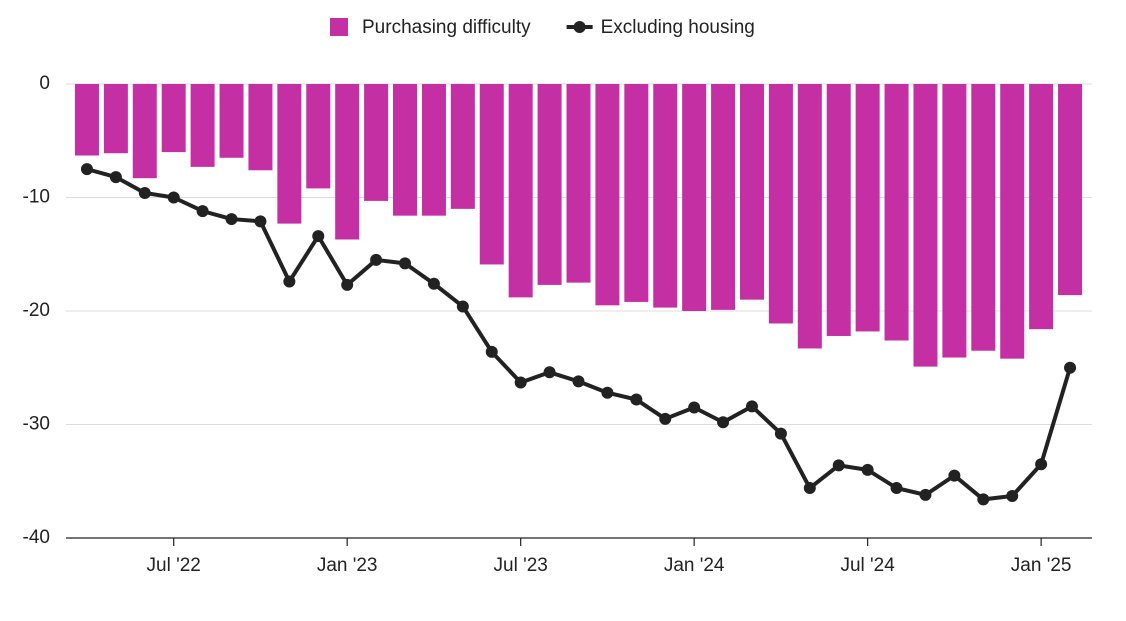 The image size is (1126, 621). I want to click on legend-label: Purchasing difficulty, so click(446, 27).